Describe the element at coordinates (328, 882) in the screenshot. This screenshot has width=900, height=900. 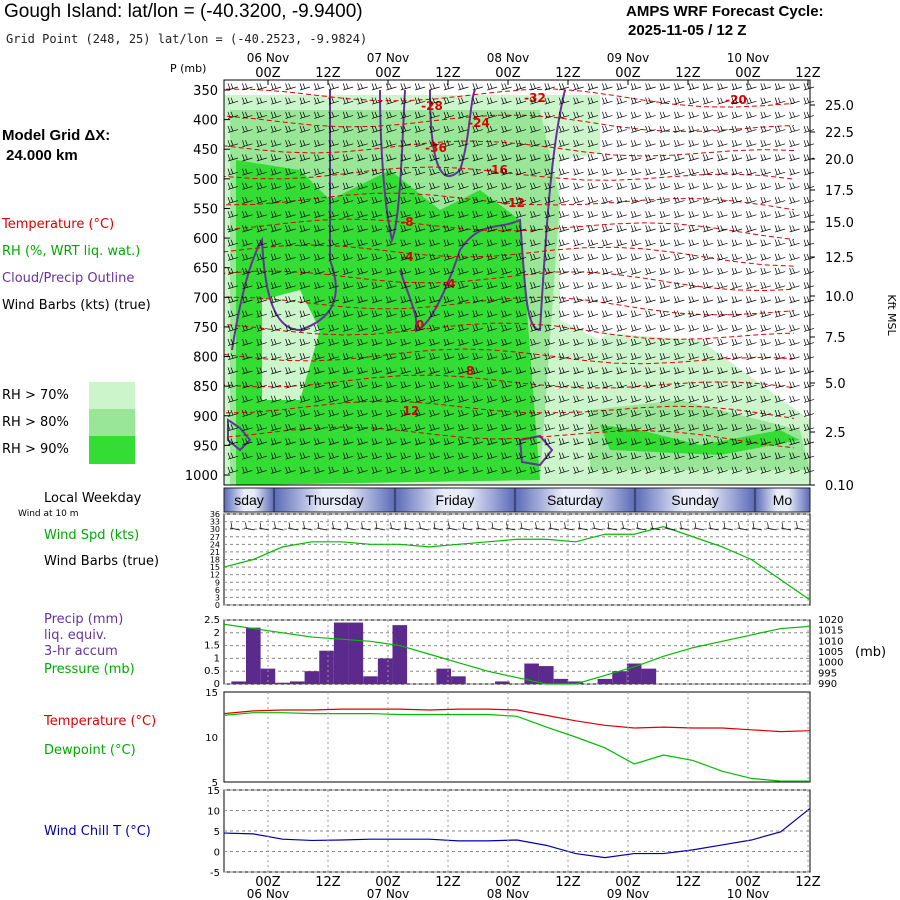
I see `bottom-time-label: 12Z` at that location.